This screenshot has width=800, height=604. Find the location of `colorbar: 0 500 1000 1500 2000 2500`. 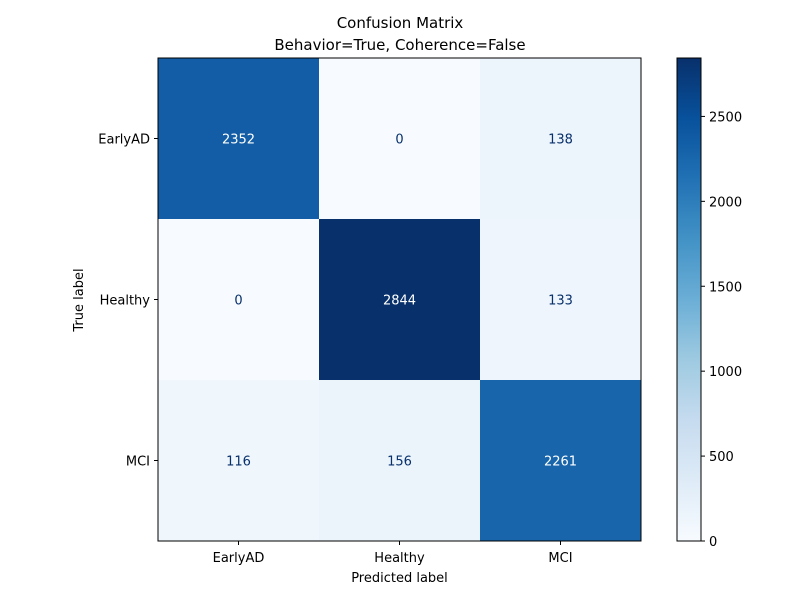

colorbar: 0 500 1000 1500 2000 2500 is located at coordinates (709, 303).